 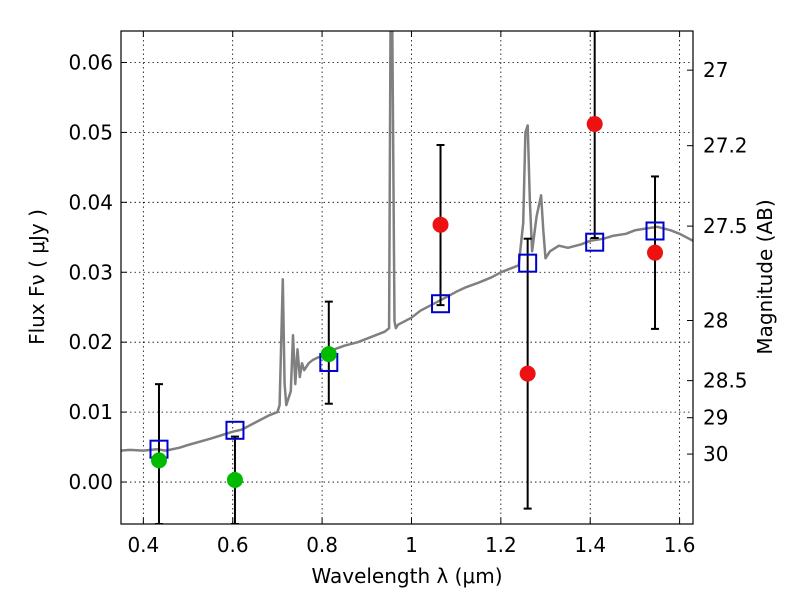 What do you see at coordinates (143, 545) in the screenshot?
I see `x-tick-label: 0.4` at bounding box center [143, 545].